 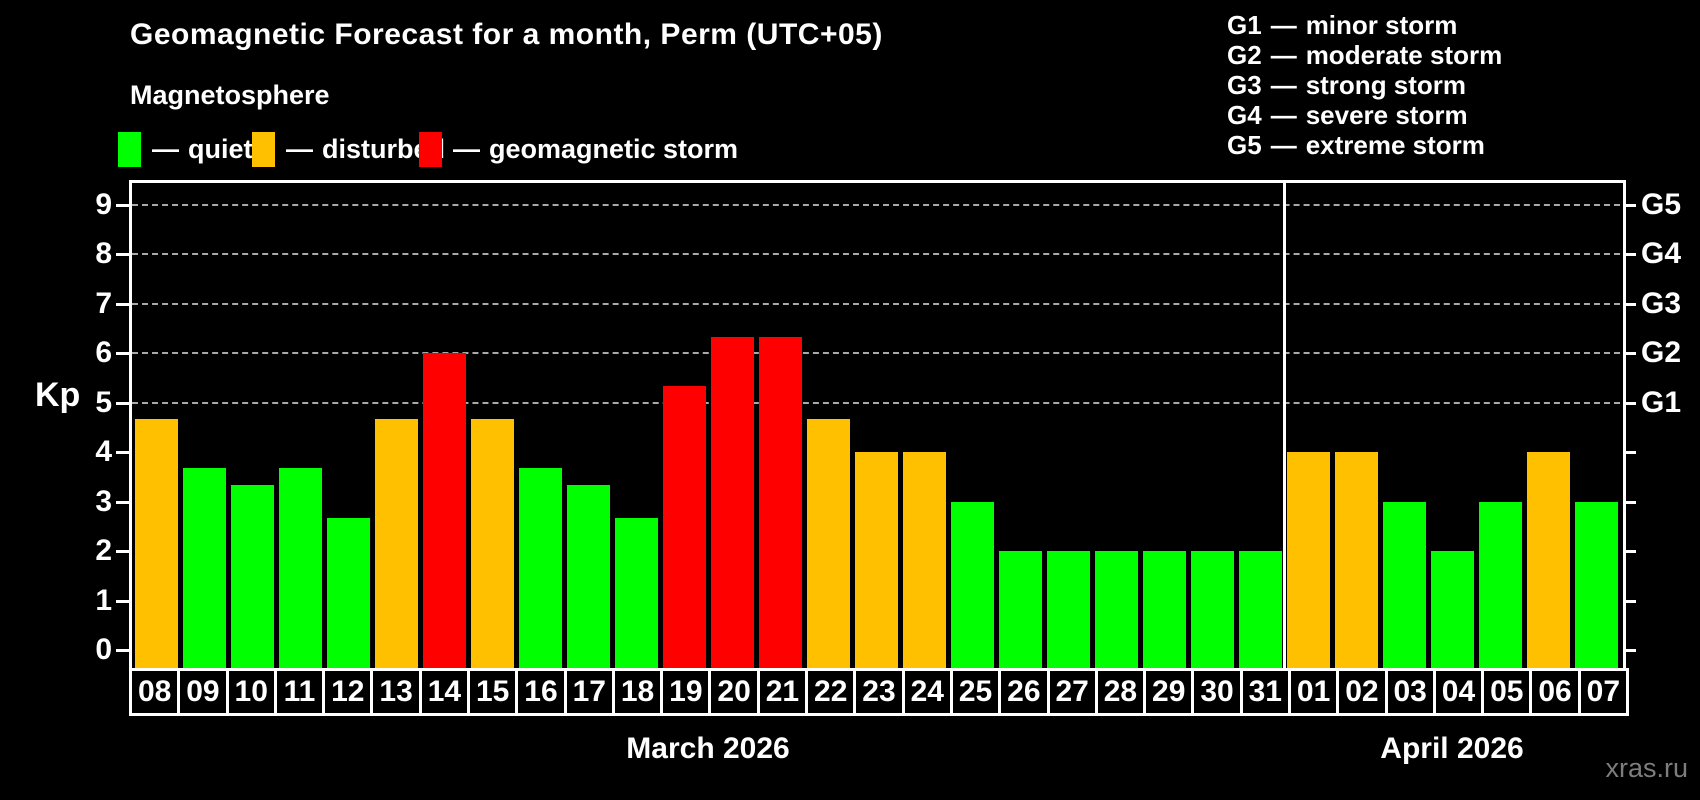 I want to click on legend-item-quiet: — quiet, so click(x=185, y=149).